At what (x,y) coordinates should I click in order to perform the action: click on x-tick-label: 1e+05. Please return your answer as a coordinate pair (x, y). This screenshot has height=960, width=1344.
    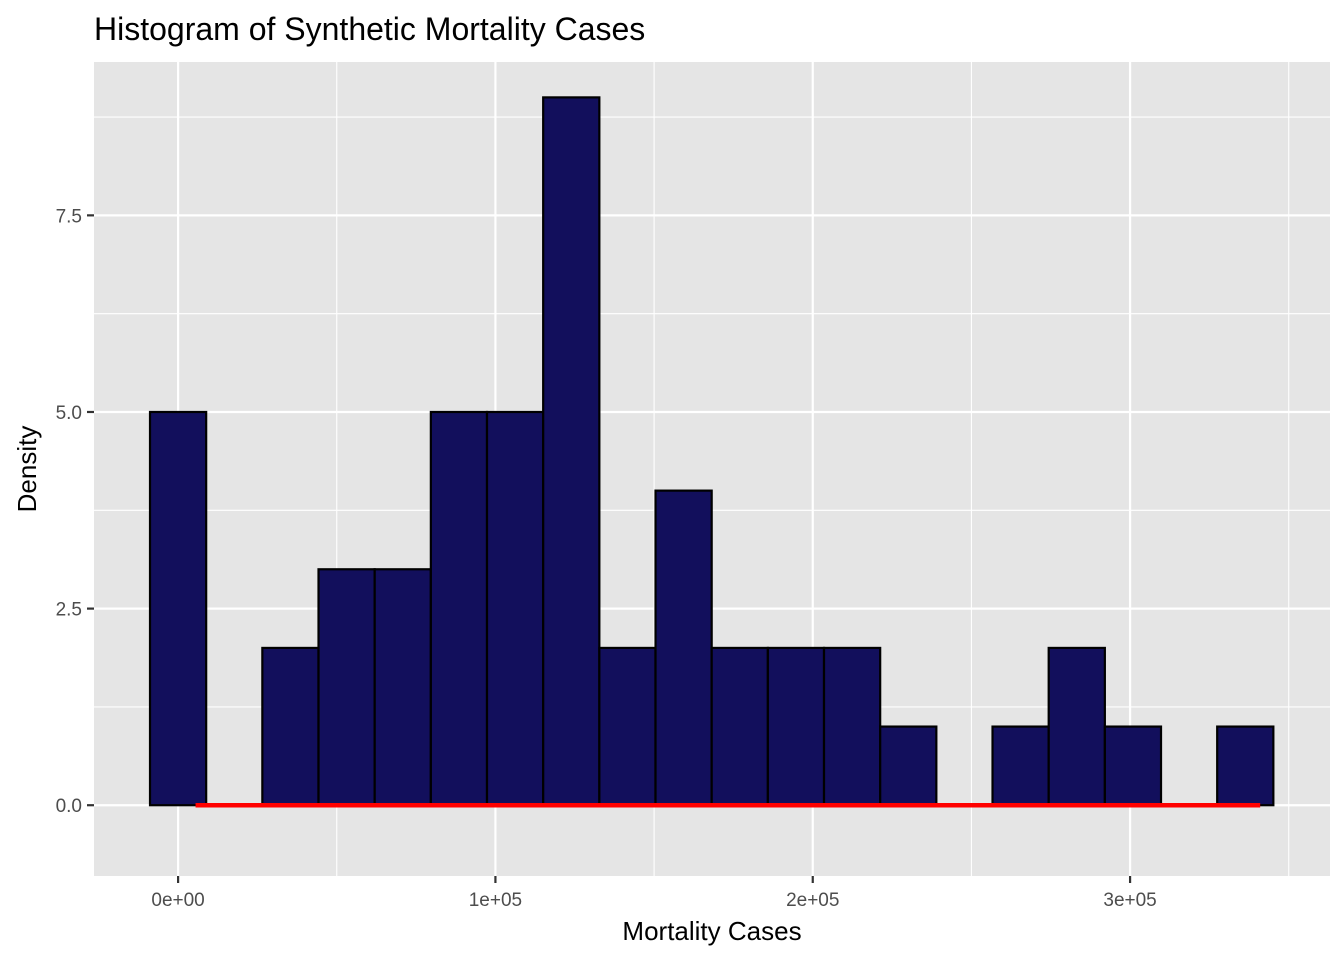
    Looking at the image, I should click on (495, 900).